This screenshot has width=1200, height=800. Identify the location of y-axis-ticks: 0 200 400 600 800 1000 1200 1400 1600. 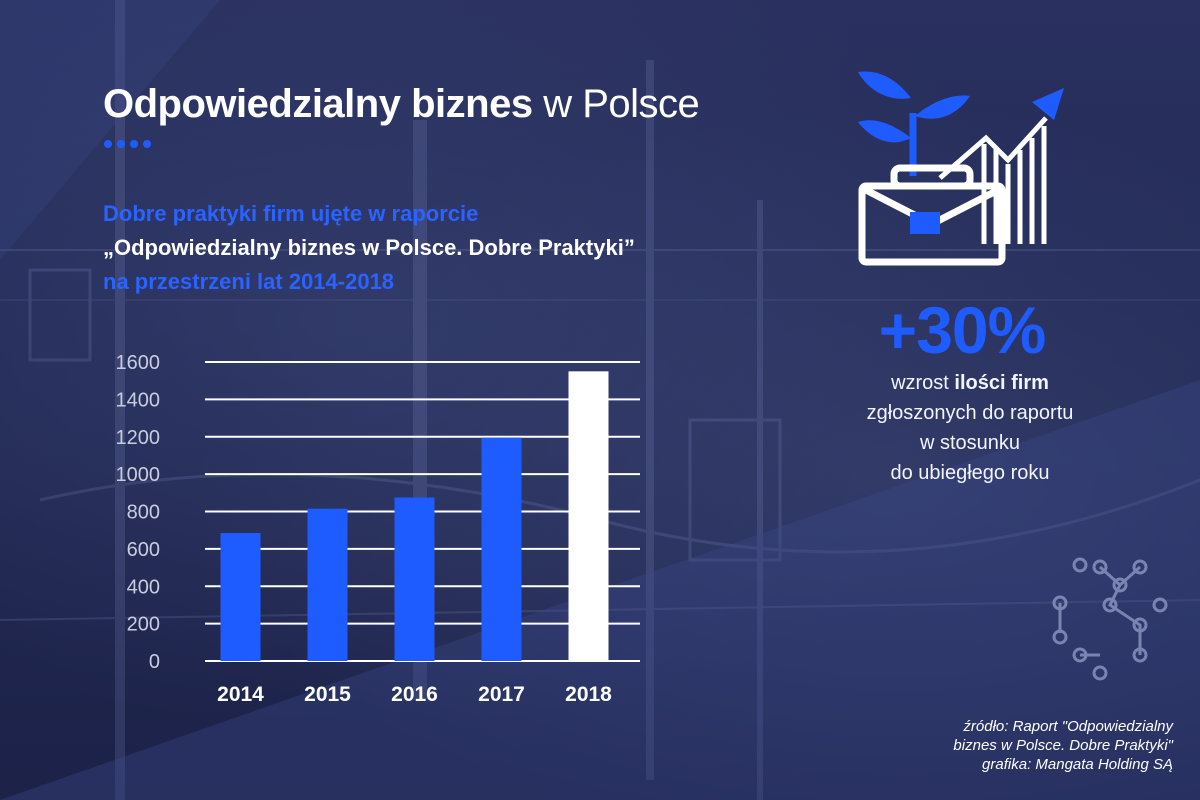
(138, 512).